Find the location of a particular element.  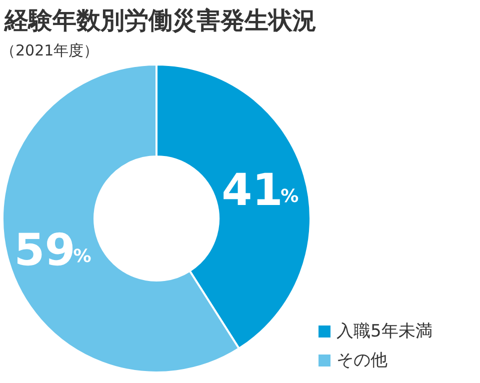

data-label: 41% is located at coordinates (260, 190).